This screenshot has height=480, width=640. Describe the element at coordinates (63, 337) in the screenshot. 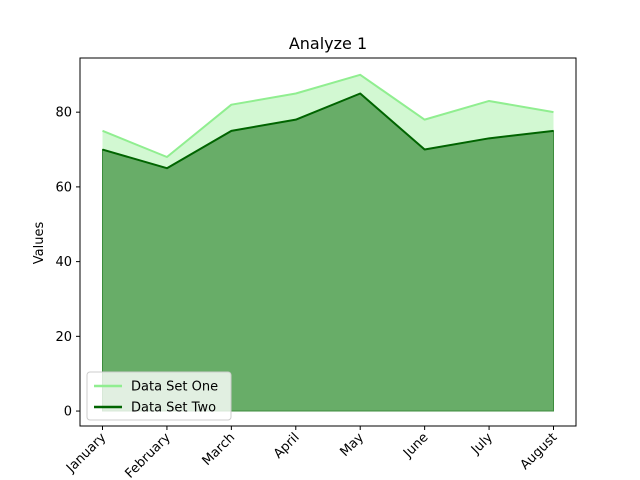

I see `y-tick-label: 20` at that location.